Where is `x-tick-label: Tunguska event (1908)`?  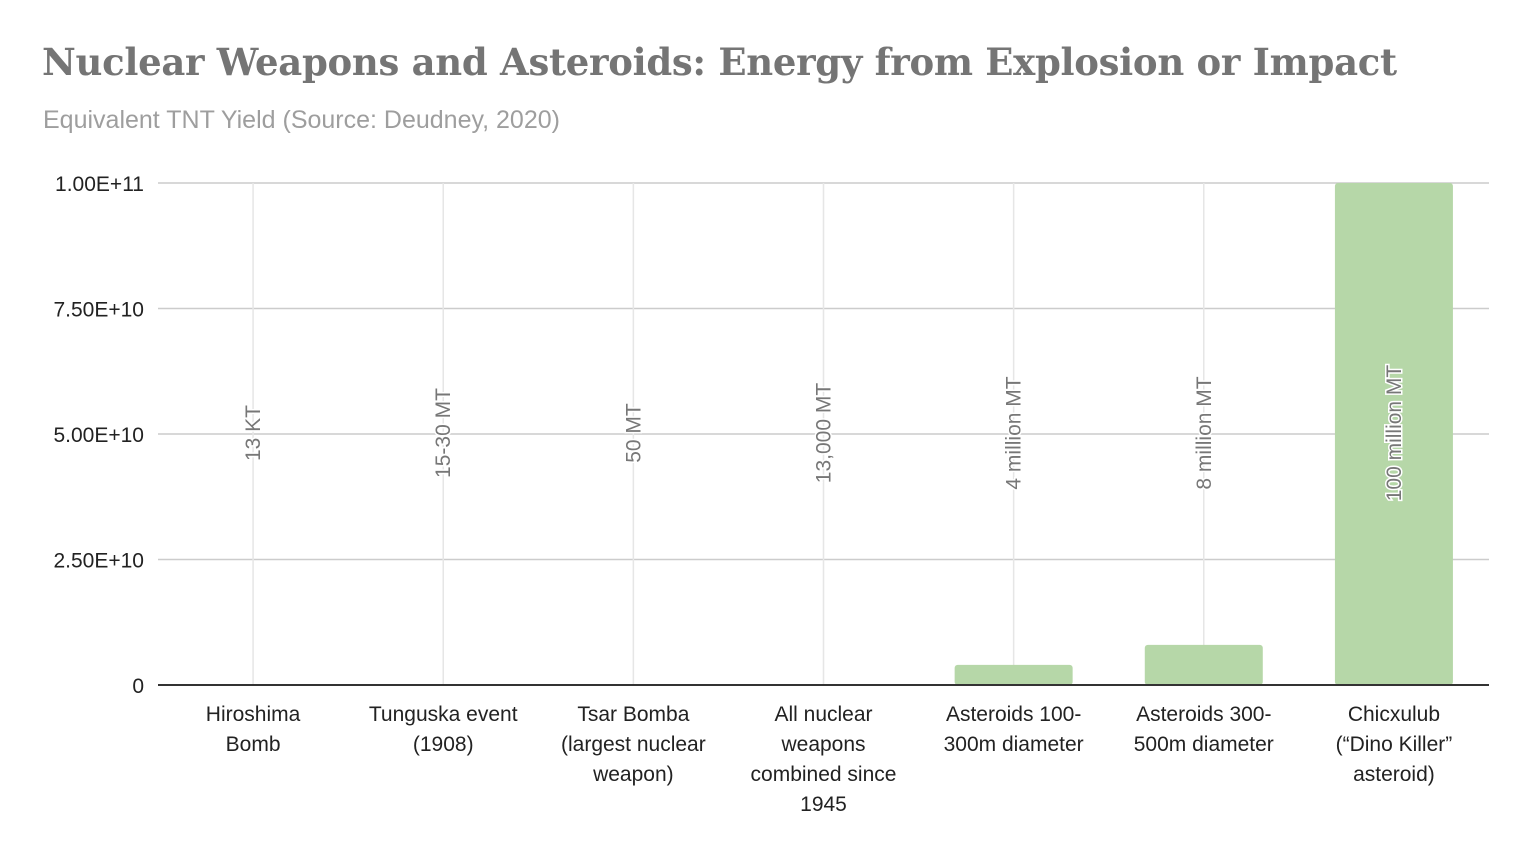
x-tick-label: Tunguska event (1908) is located at coordinates (443, 729).